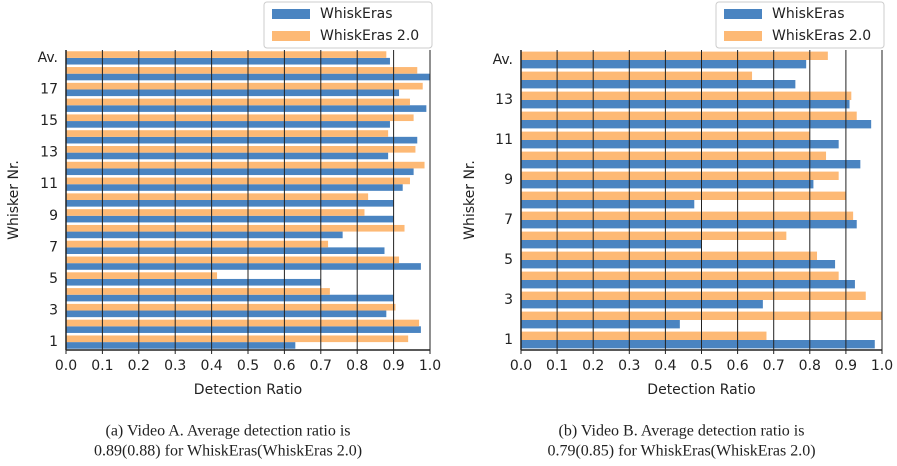 This screenshot has width=897, height=466. Describe the element at coordinates (49, 121) in the screenshot. I see `y-tick-label: 15` at that location.